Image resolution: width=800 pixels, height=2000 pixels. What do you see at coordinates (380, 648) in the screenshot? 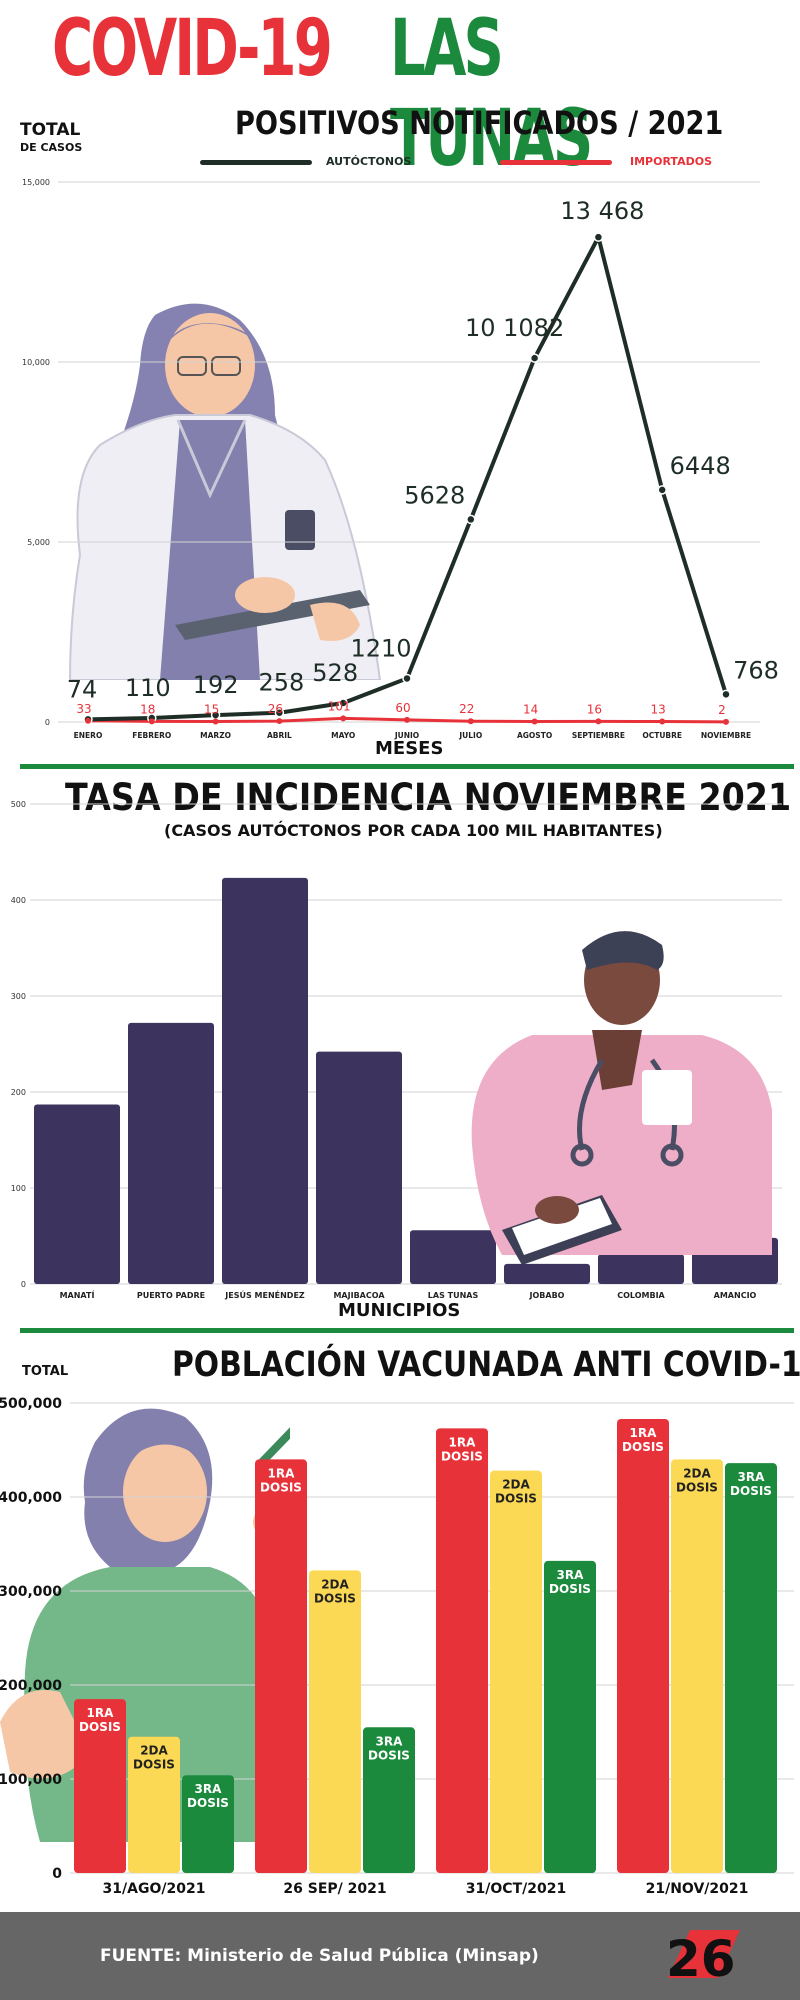
I see `data-label-autoctonos: 1210` at bounding box center [380, 648].